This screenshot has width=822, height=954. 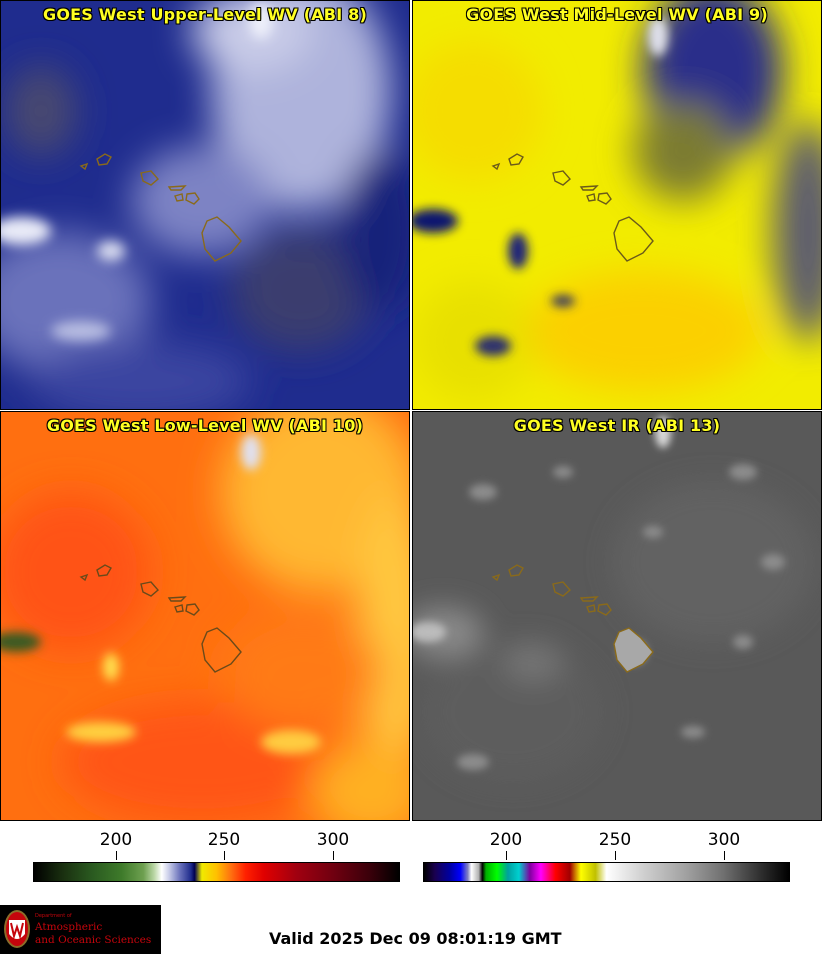 I want to click on colorbar-left-tick-label: 200, so click(x=116, y=840).